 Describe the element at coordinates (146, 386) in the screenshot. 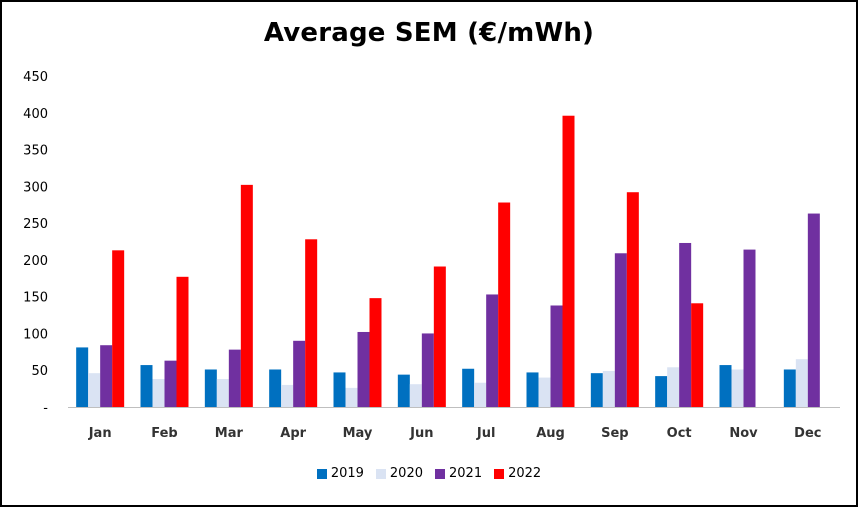

I see `bar-2019-feb` at that location.